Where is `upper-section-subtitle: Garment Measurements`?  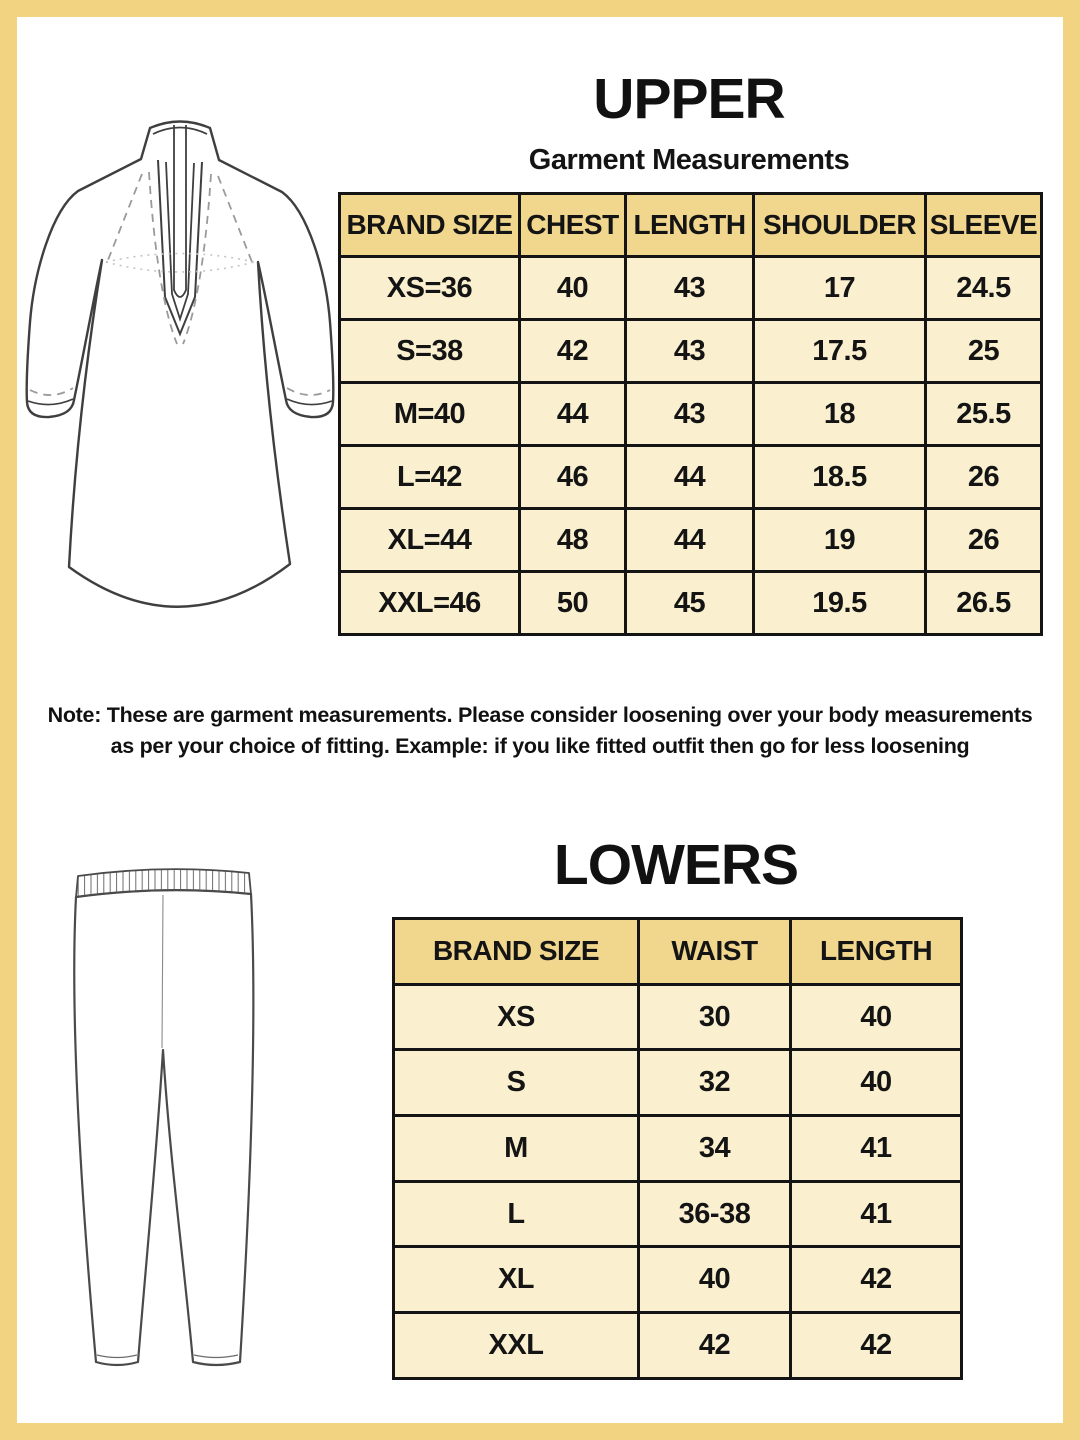 upper-section-subtitle: Garment Measurements is located at coordinates (689, 160).